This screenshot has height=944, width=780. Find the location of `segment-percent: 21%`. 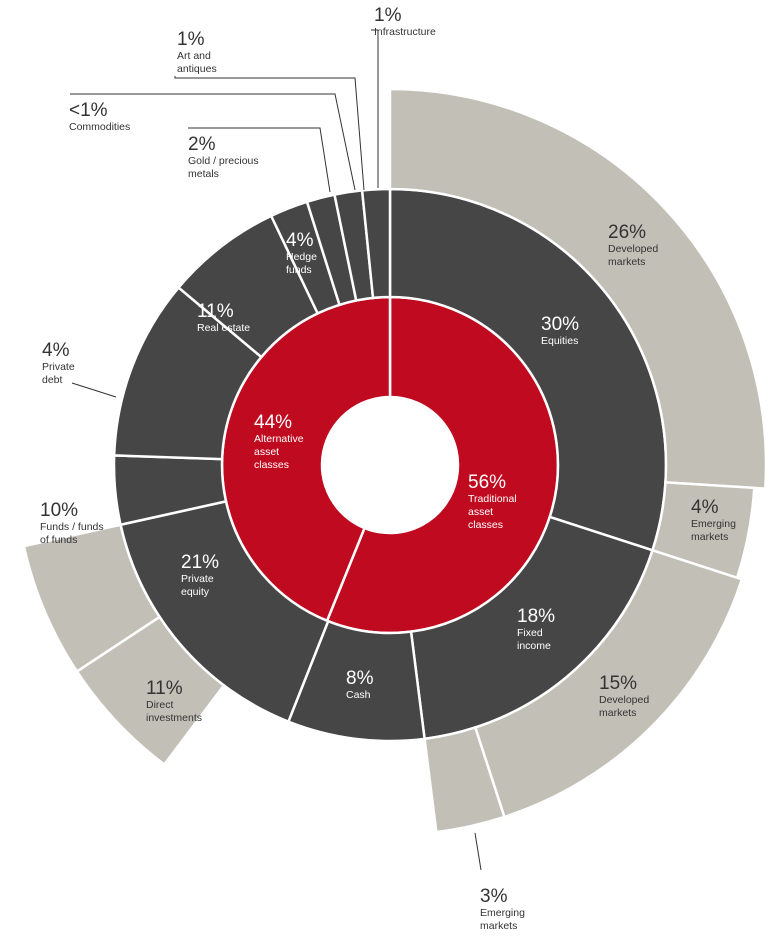

segment-percent: 21% is located at coordinates (200, 562).